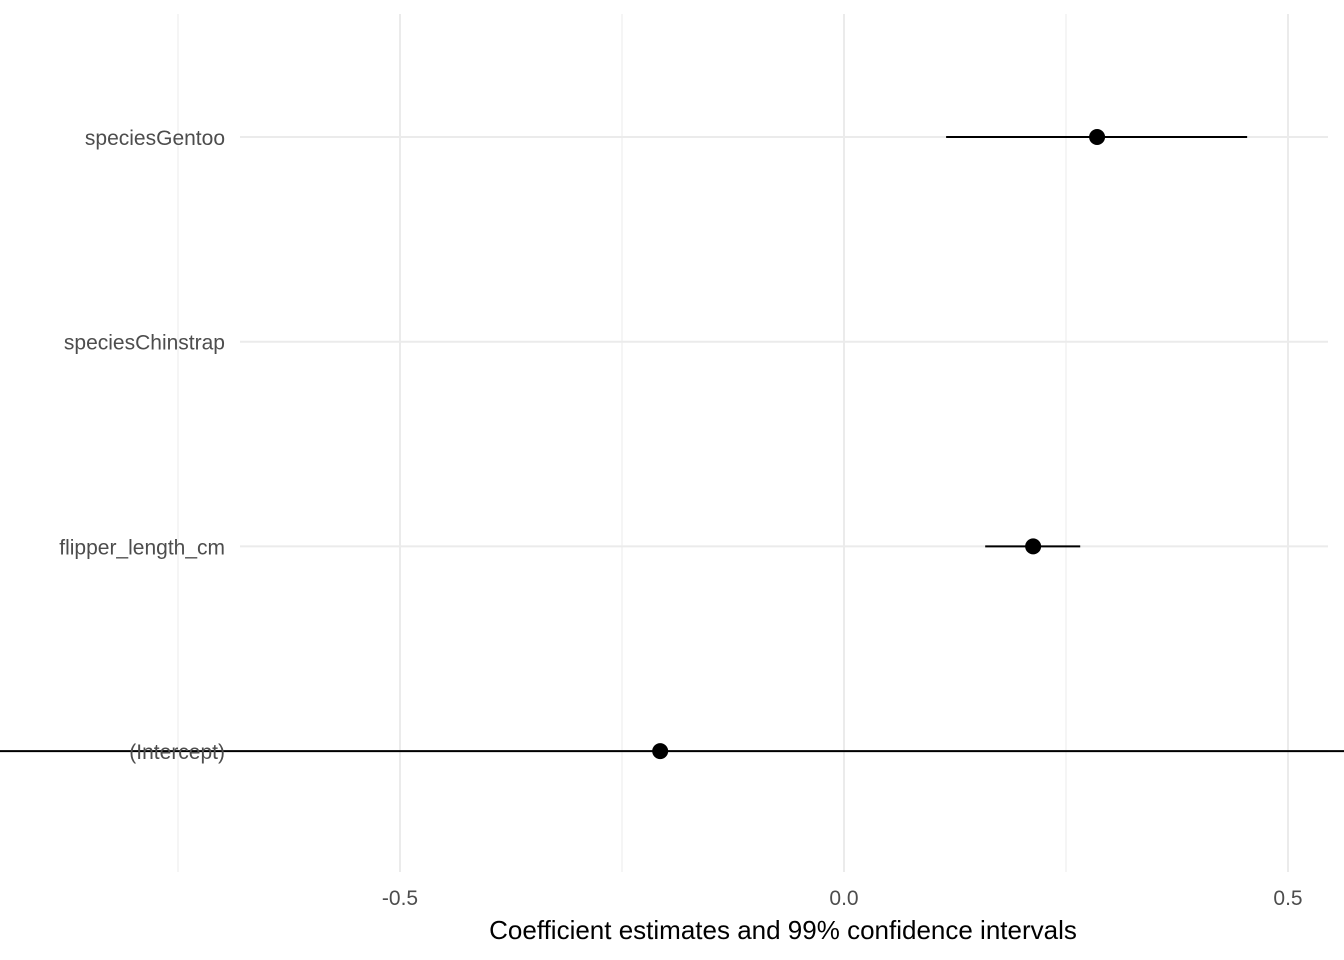 This screenshot has width=1344, height=960. Describe the element at coordinates (1287, 898) in the screenshot. I see `x-tick-label: 0.5` at that location.